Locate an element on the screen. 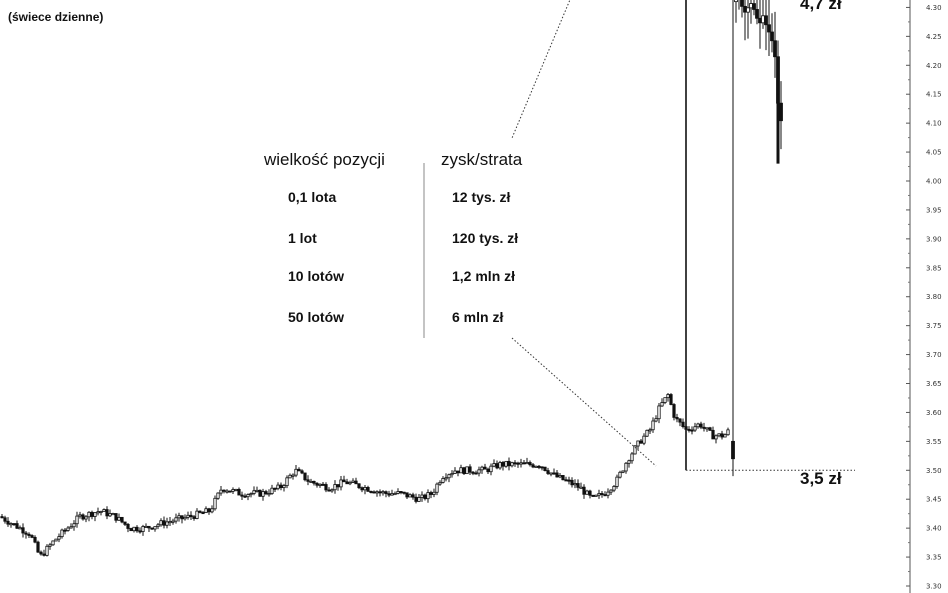 This screenshot has width=948, height=593. axis-tick-label: 4.20 is located at coordinates (934, 66).